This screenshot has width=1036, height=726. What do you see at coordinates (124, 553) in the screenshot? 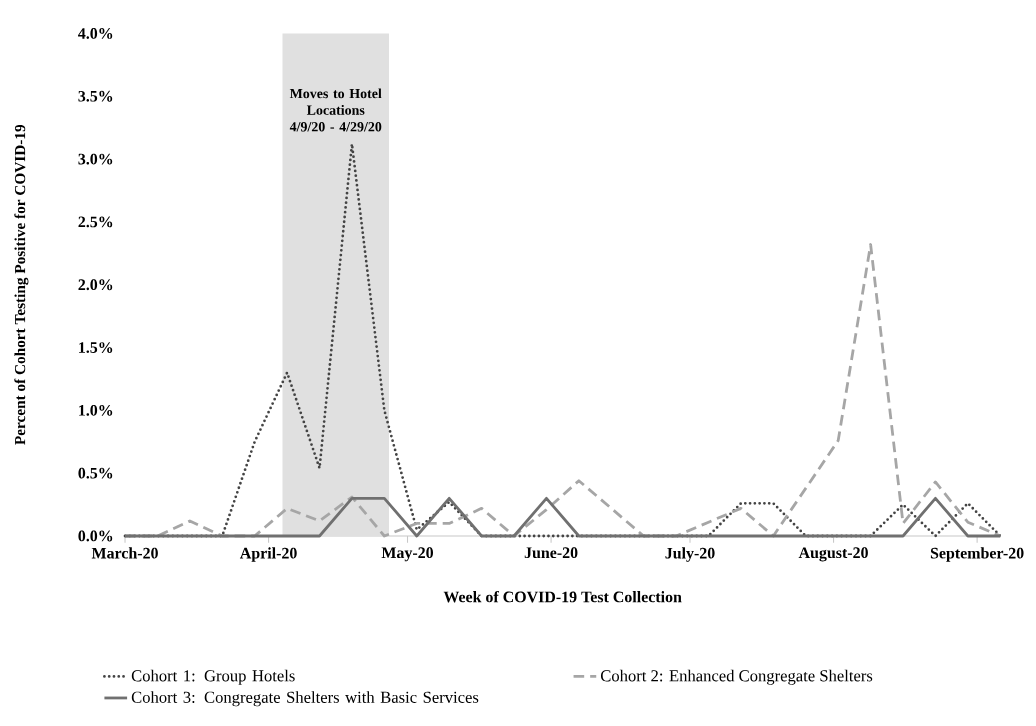
I see `x-tick-label: March-20` at bounding box center [124, 553].